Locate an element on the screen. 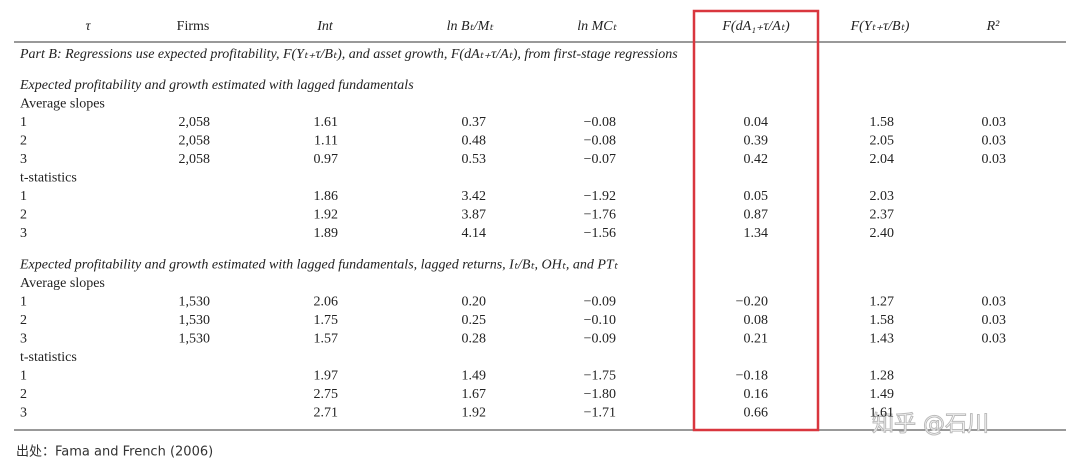 The height and width of the screenshot is (468, 1080). table-cell: 0.05 is located at coordinates (756, 196).